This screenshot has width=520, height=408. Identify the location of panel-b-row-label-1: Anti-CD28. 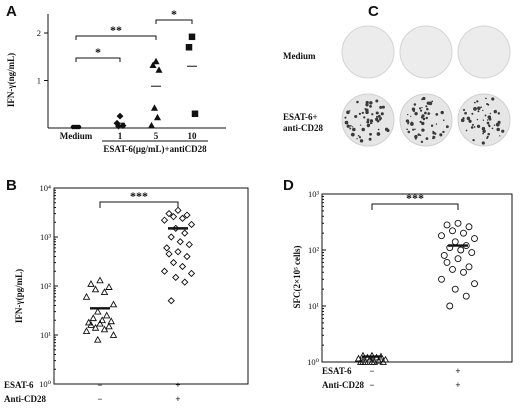
(25, 399).